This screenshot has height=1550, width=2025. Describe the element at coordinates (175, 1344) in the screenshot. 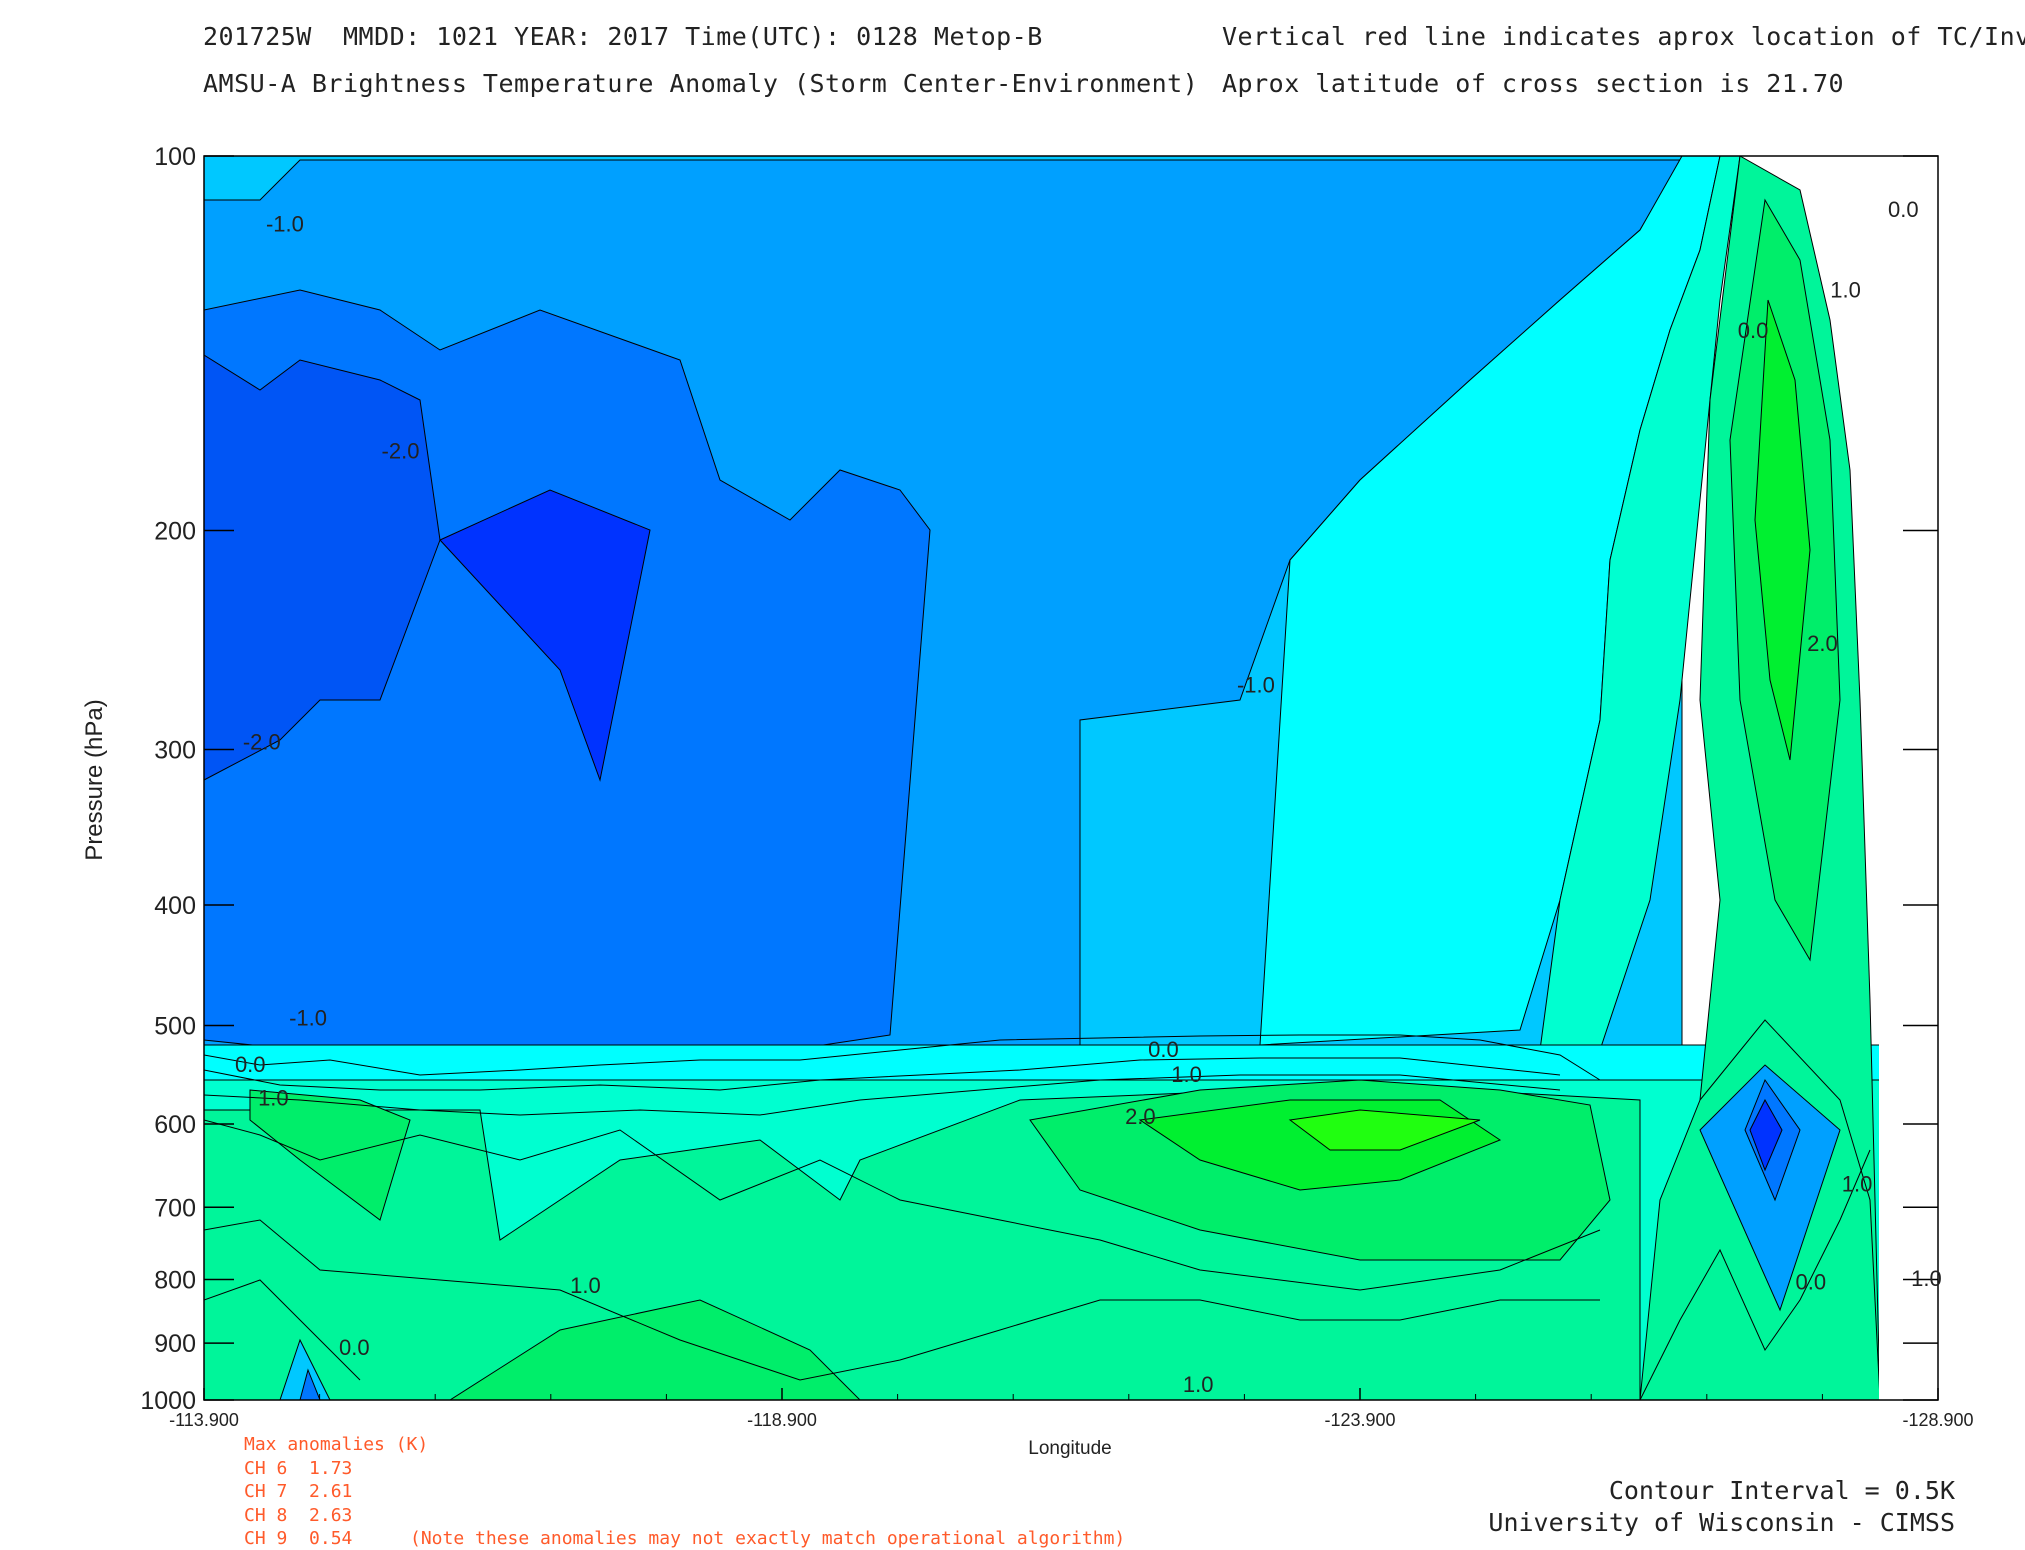

I see `y-tick-label-900: 900` at that location.